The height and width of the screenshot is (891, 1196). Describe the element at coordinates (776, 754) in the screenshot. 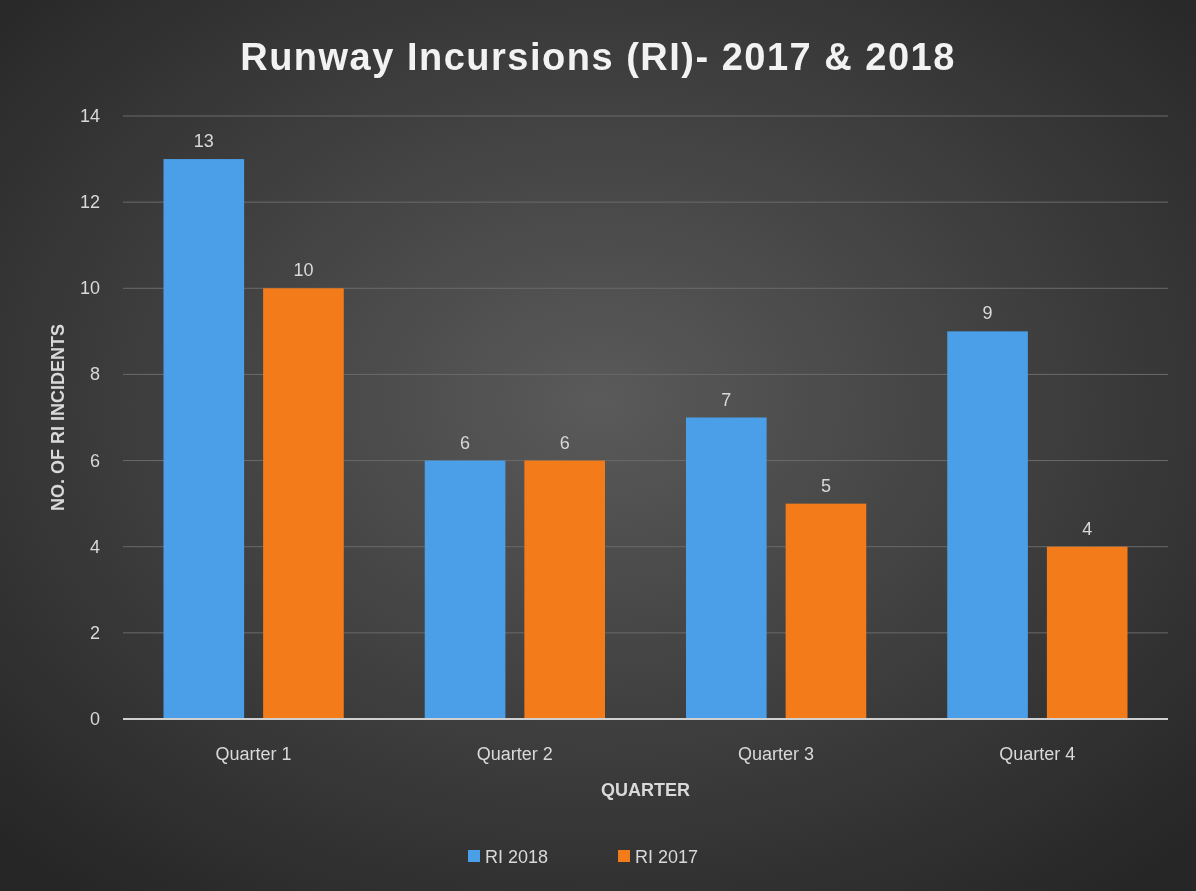

I see `x-tick-label: Quarter 3` at that location.